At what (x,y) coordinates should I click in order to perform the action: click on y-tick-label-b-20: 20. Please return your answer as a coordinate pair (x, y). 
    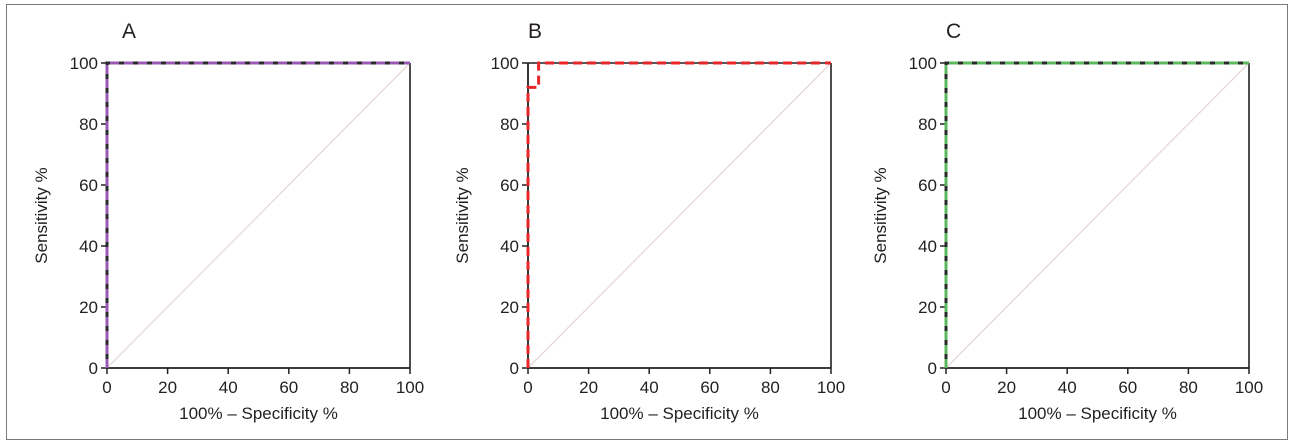
    Looking at the image, I should click on (509, 307).